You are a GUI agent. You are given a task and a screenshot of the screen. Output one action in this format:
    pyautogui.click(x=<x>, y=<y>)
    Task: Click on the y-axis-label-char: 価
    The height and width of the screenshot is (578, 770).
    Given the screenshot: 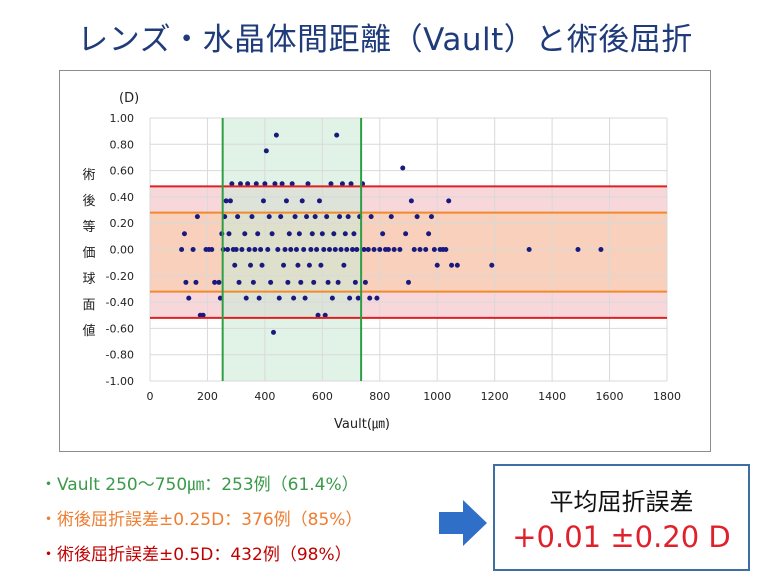 What is the action you would take?
    pyautogui.click(x=88, y=253)
    